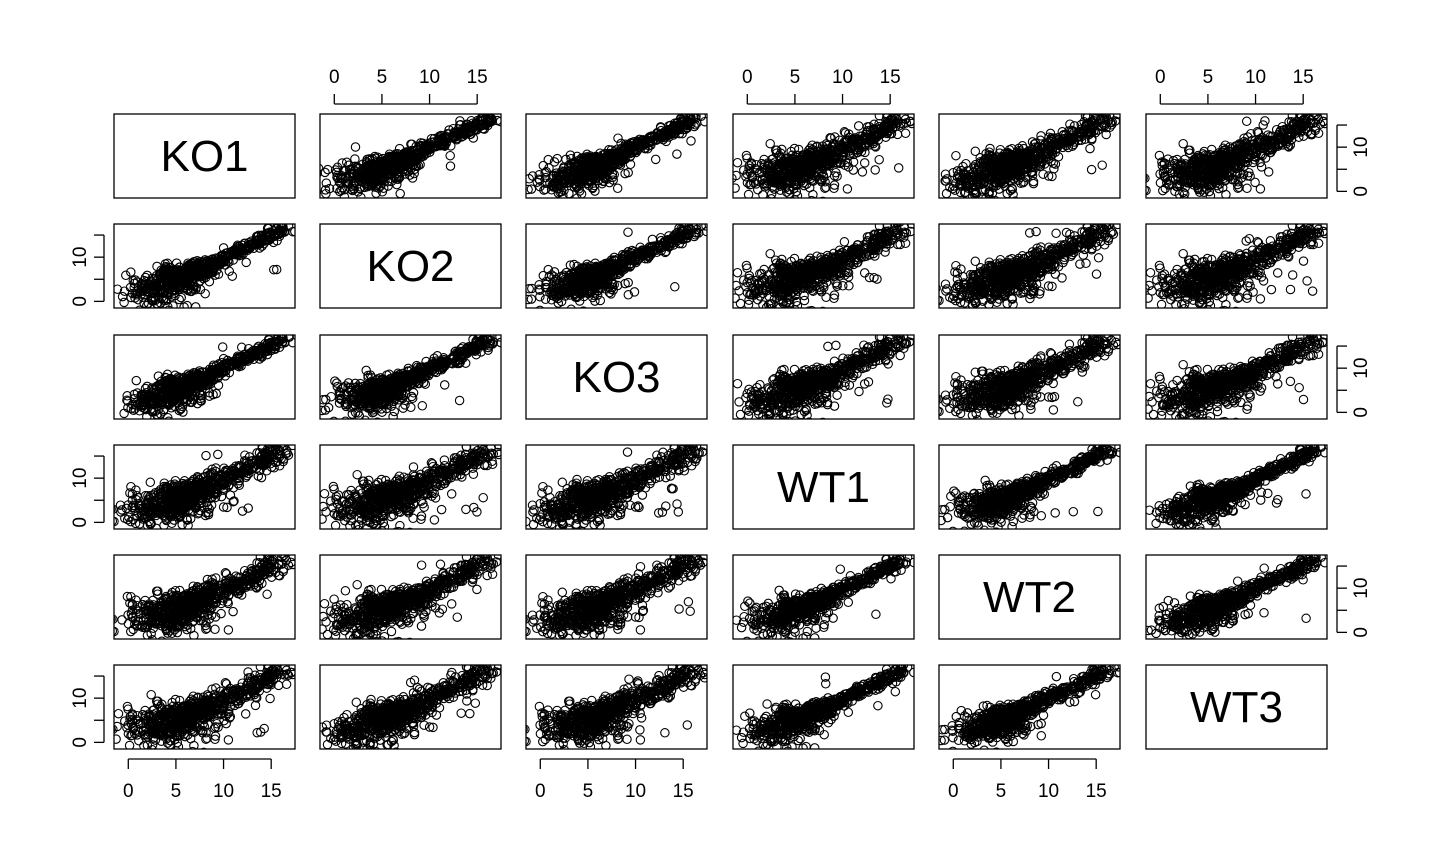  I want to click on scatter-panel-ko2-vs-ko3, so click(616, 272).